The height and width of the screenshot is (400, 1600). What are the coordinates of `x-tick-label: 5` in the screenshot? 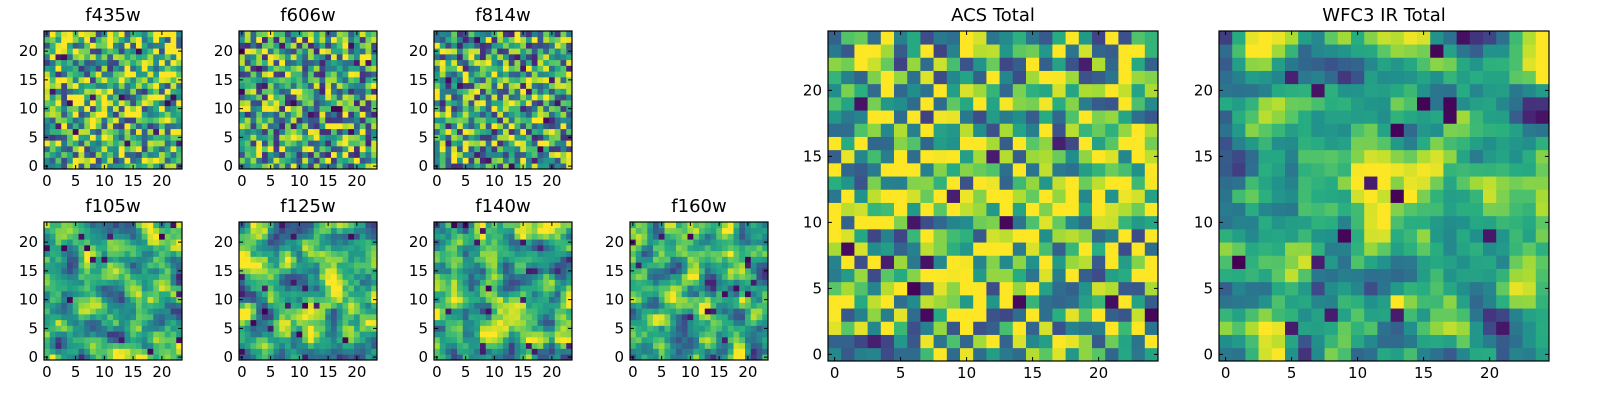 It's located at (662, 372).